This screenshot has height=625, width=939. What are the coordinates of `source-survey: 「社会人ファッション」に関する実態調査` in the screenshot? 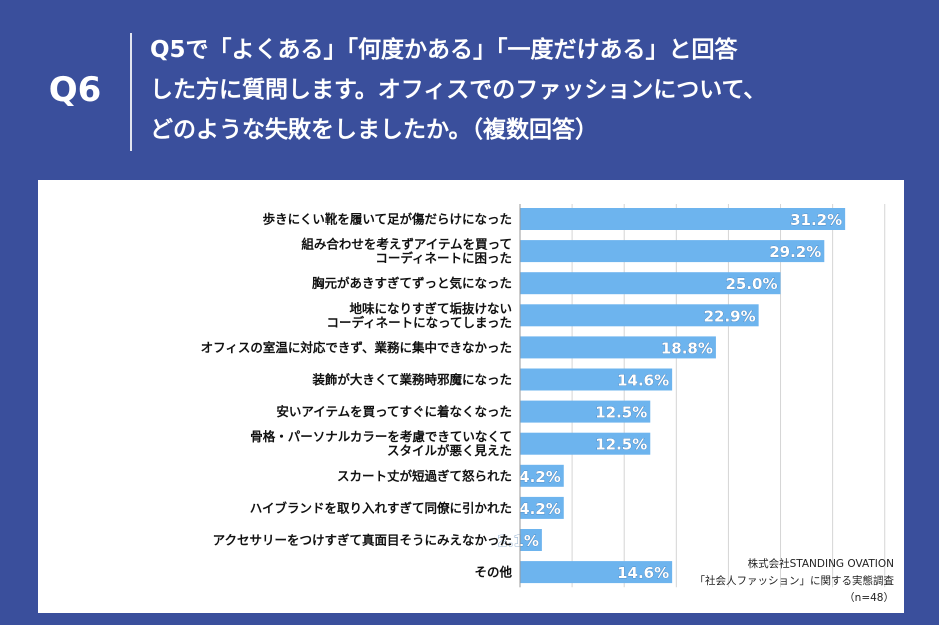 It's located at (794, 581).